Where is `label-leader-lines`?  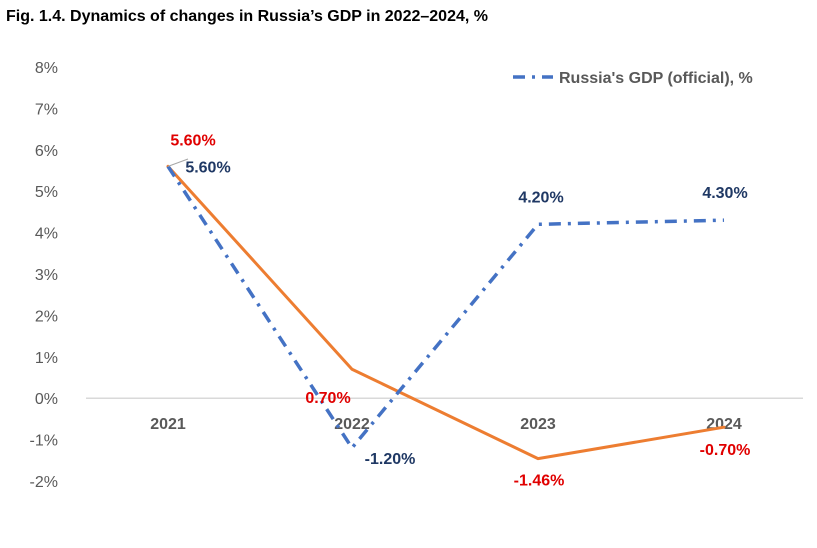
label-leader-lines is located at coordinates (178, 162).